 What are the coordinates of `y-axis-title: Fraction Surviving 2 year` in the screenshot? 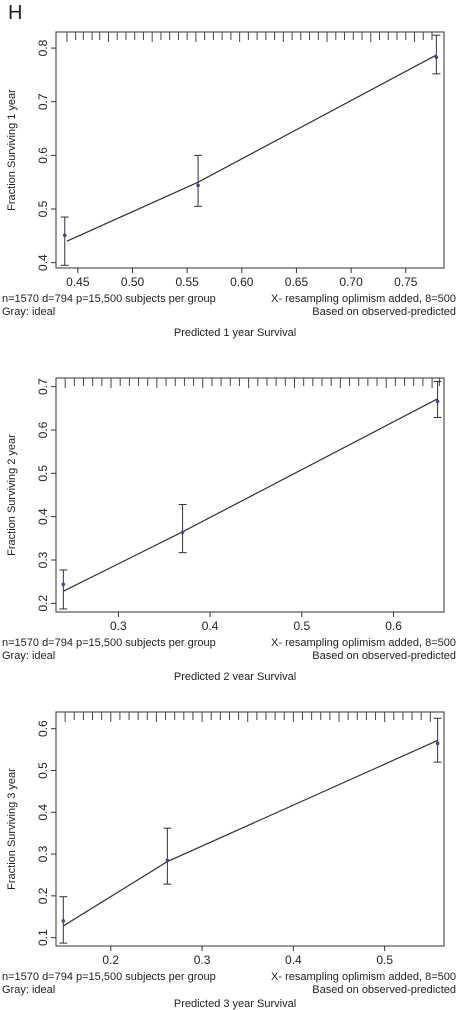 It's located at (12, 495).